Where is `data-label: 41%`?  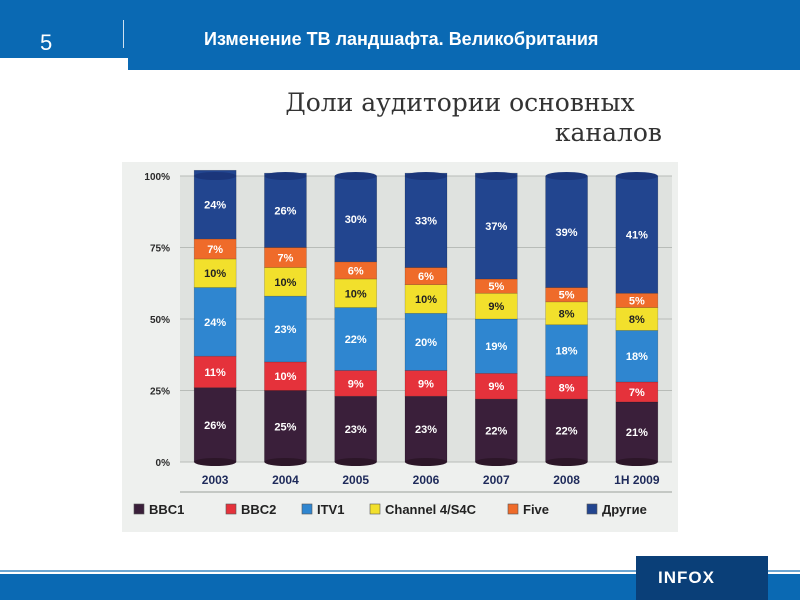 data-label: 41% is located at coordinates (637, 236).